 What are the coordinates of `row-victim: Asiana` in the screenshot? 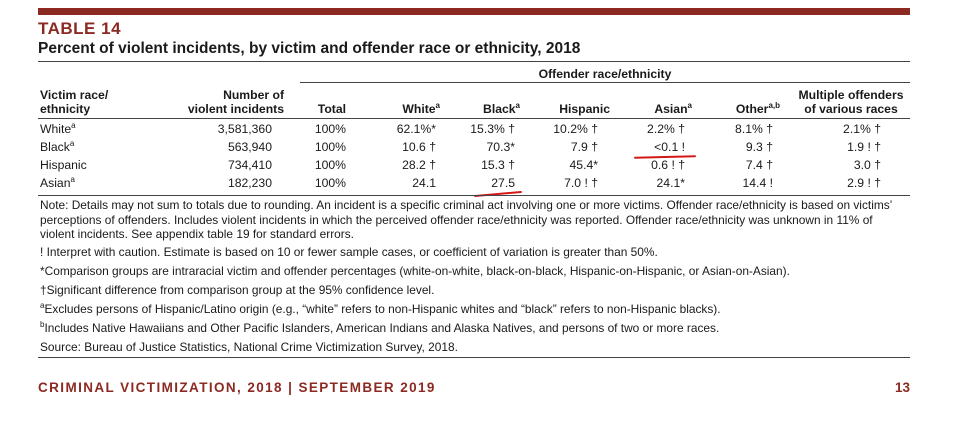 It's located at (57, 183).